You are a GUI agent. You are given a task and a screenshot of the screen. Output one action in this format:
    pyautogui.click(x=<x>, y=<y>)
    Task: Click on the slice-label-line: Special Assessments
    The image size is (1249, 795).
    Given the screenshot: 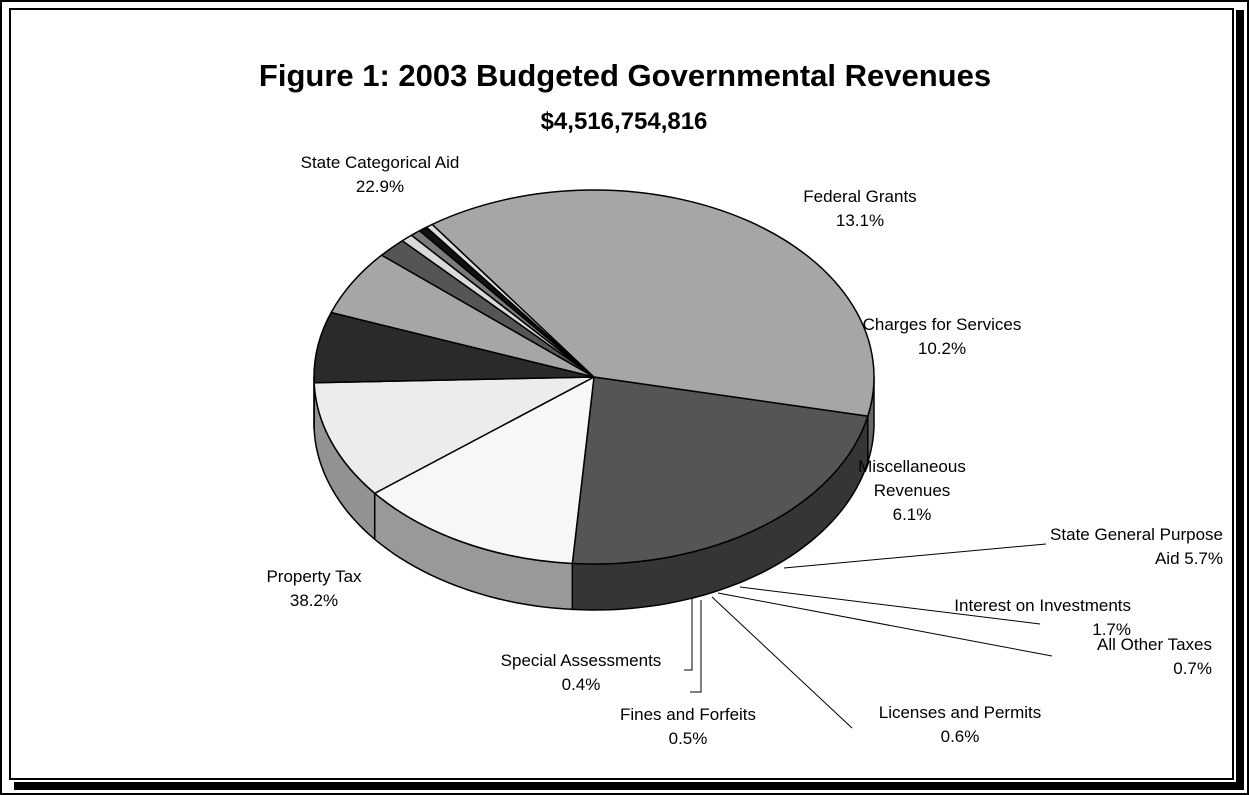 What is the action you would take?
    pyautogui.click(x=581, y=660)
    